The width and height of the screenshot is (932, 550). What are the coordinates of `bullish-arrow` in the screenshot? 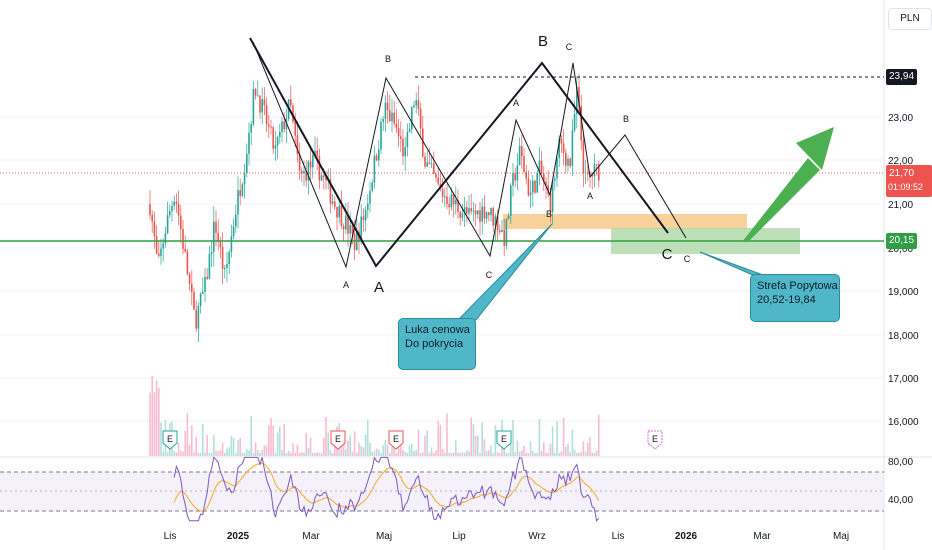 It's located at (788, 184).